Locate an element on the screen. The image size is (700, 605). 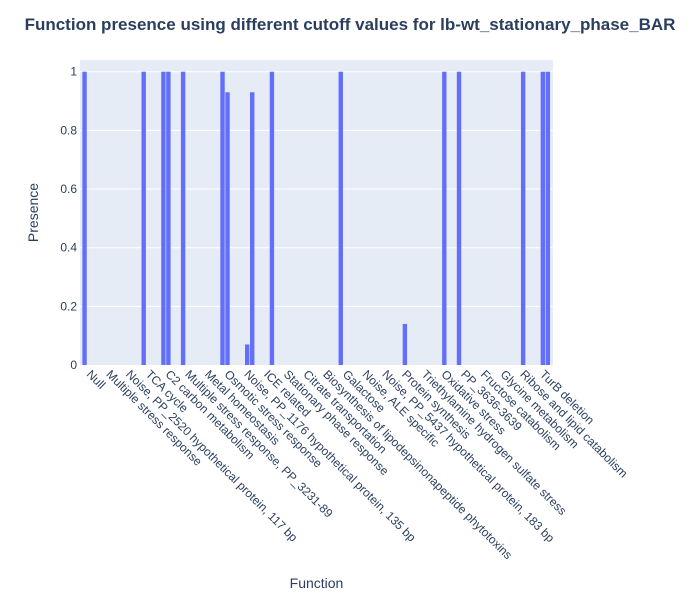
y-axis-ticks: 0 0.2 0.4 0.6 0.8 1 is located at coordinates (68, 218).